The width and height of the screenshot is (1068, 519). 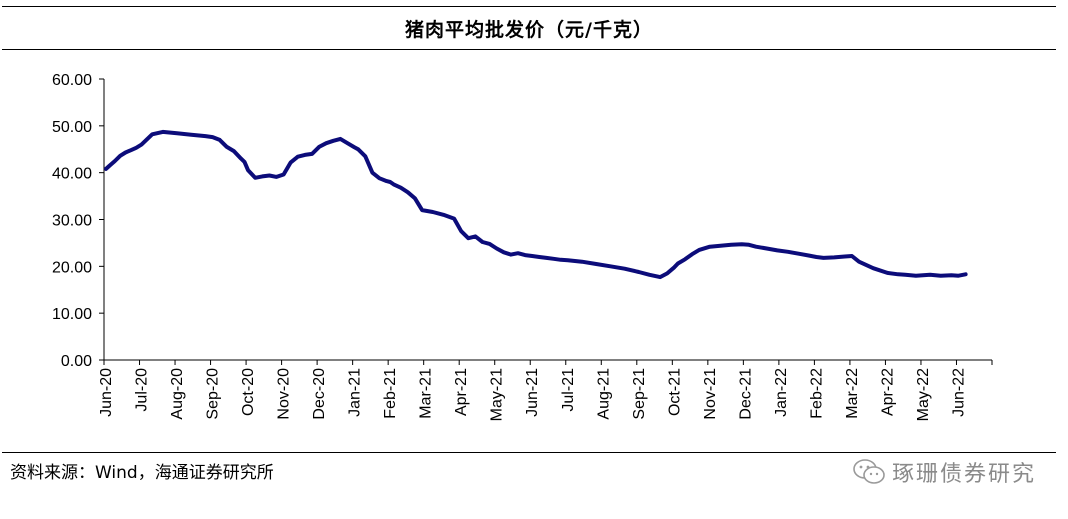 What do you see at coordinates (426, 393) in the screenshot?
I see `x-tick-label: Mar-21` at bounding box center [426, 393].